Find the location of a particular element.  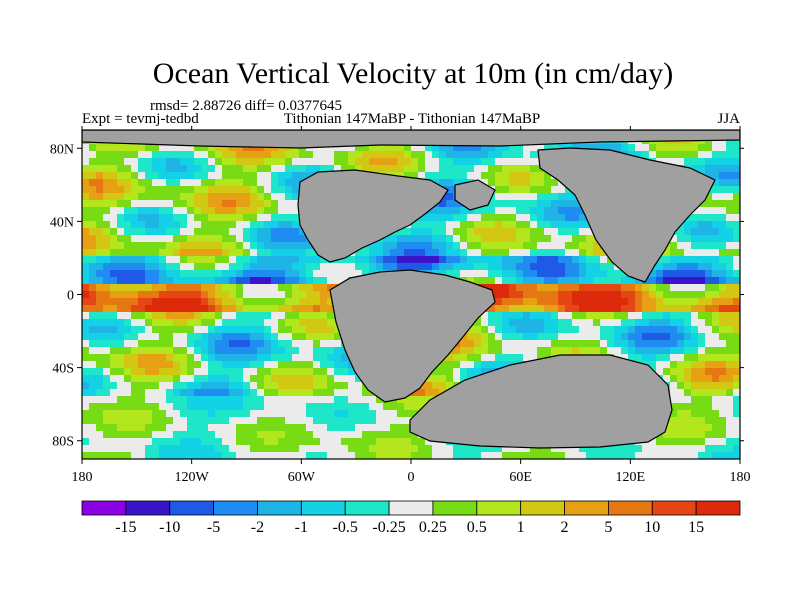

landmass-south-america-africa is located at coordinates (412, 336).